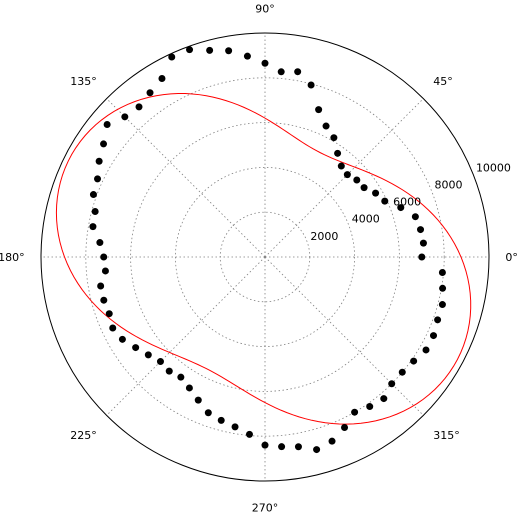 The height and width of the screenshot is (515, 523). I want to click on radial-tick-label-10000: 10000, so click(493, 167).